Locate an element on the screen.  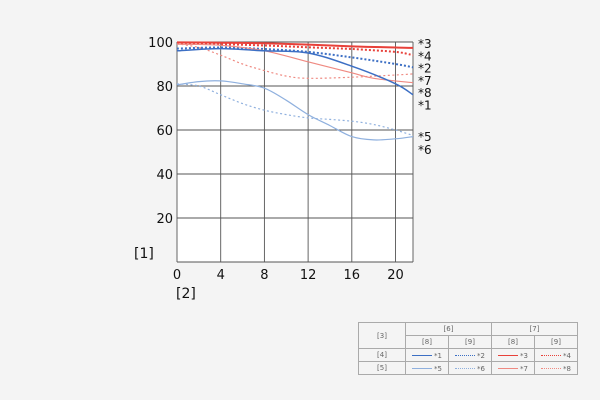
x-tick-label: 12 is located at coordinates (308, 275).